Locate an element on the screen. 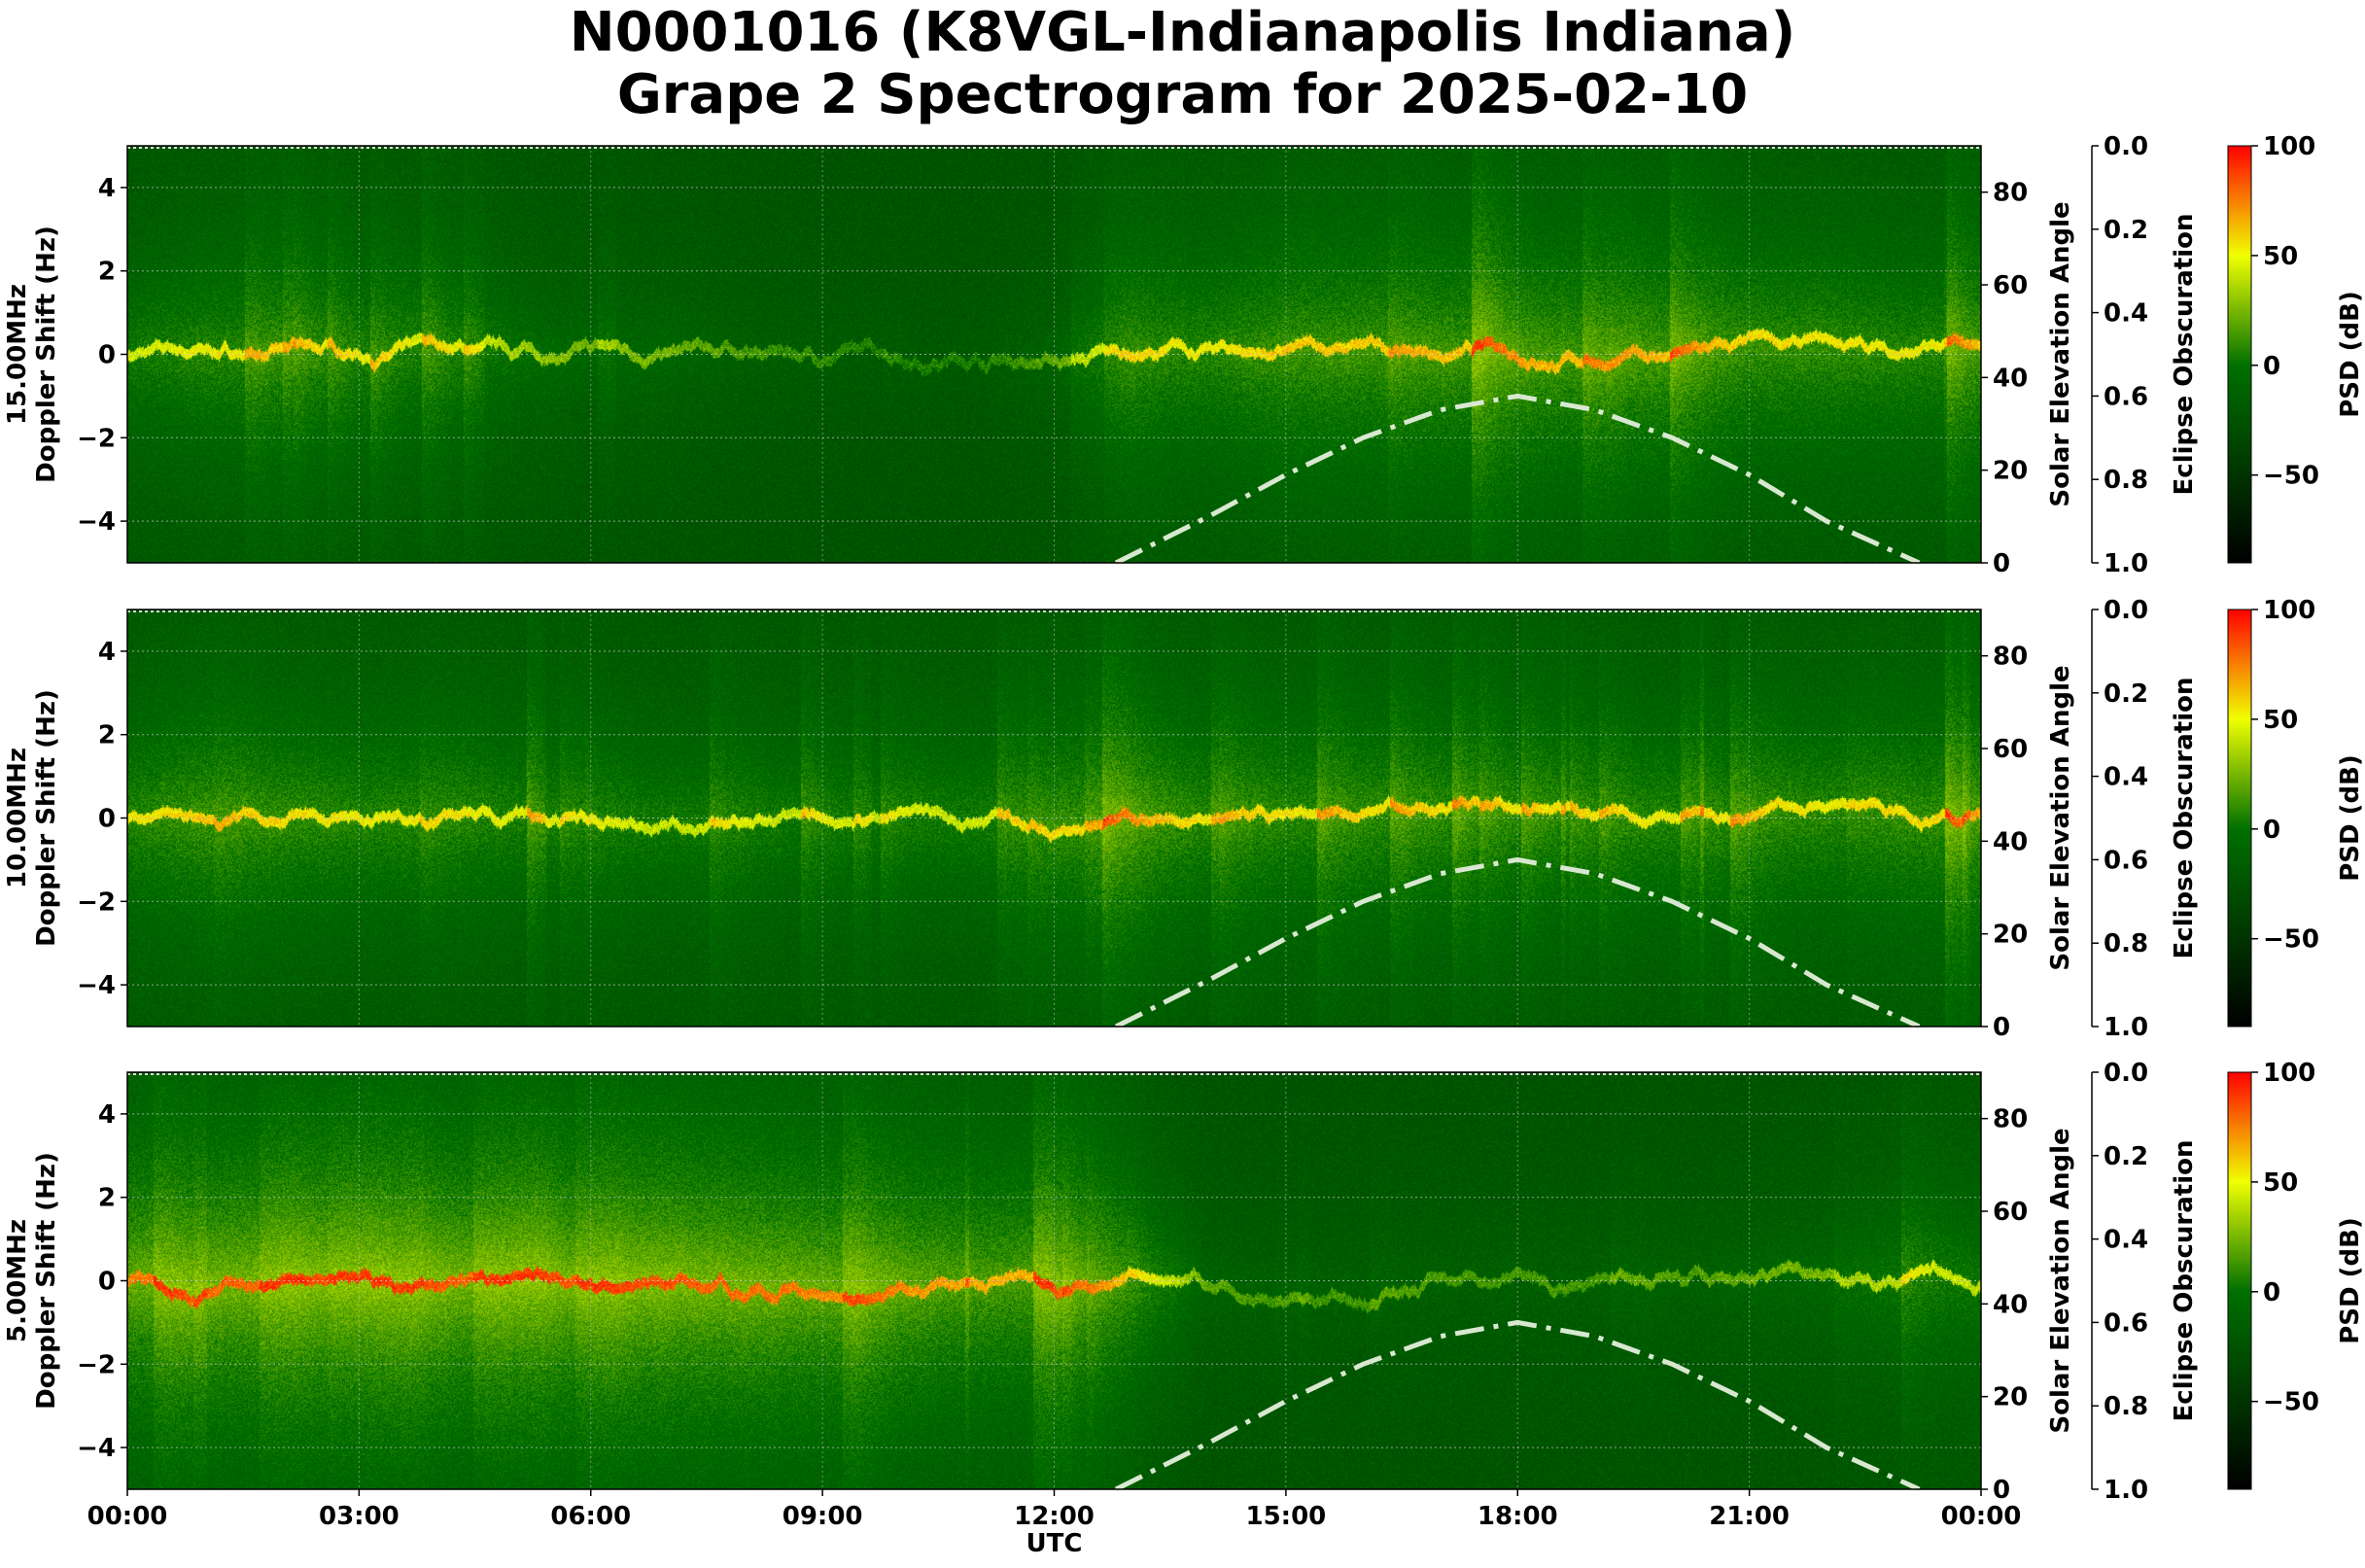  x-tick-label: 21:00 is located at coordinates (1749, 1516).